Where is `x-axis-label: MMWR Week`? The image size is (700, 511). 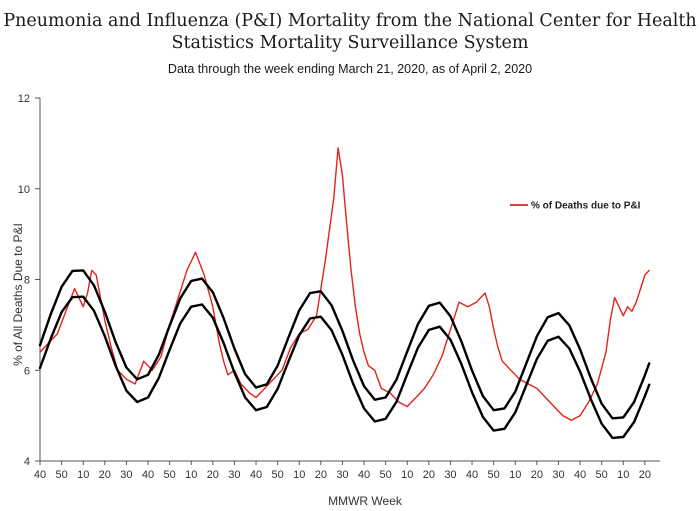 x-axis-label: MMWR Week is located at coordinates (365, 501).